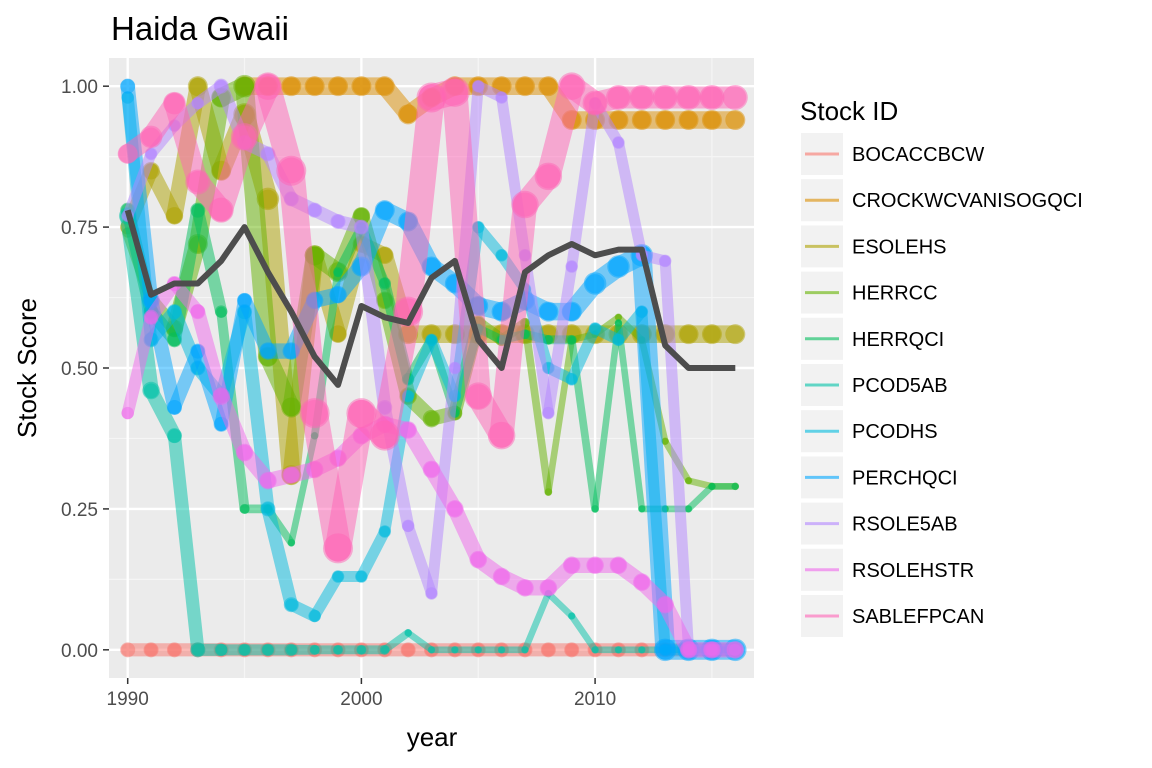 Image resolution: width=1152 pixels, height=768 pixels. What do you see at coordinates (899, 247) in the screenshot?
I see `legend-label: ESOLEHS` at bounding box center [899, 247].